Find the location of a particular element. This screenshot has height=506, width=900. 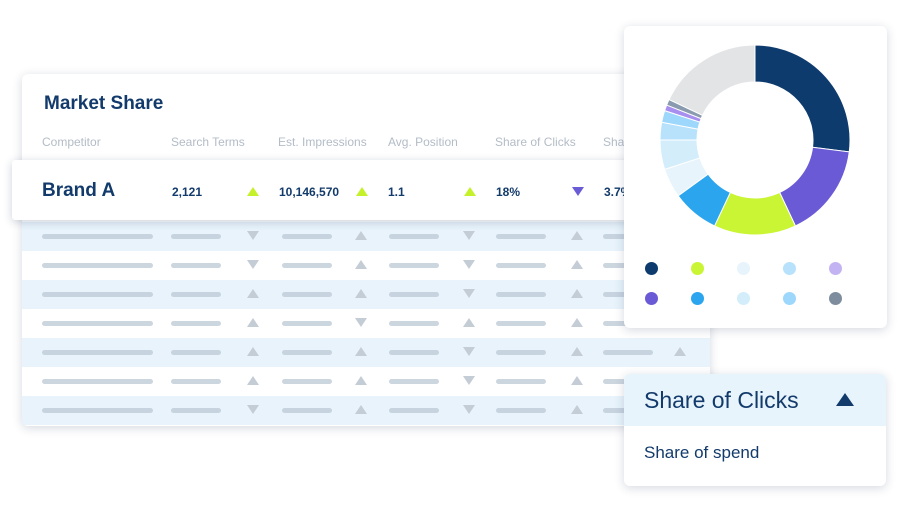

dropdown-selected-option: Share of Clicks is located at coordinates (755, 400).